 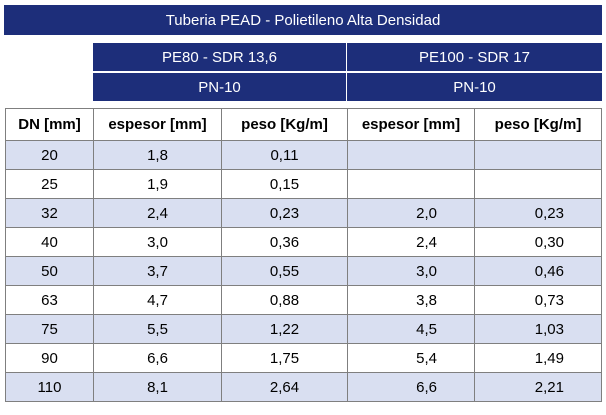 I want to click on group-pe100-name: PE100 - SDR 17, so click(x=474, y=57).